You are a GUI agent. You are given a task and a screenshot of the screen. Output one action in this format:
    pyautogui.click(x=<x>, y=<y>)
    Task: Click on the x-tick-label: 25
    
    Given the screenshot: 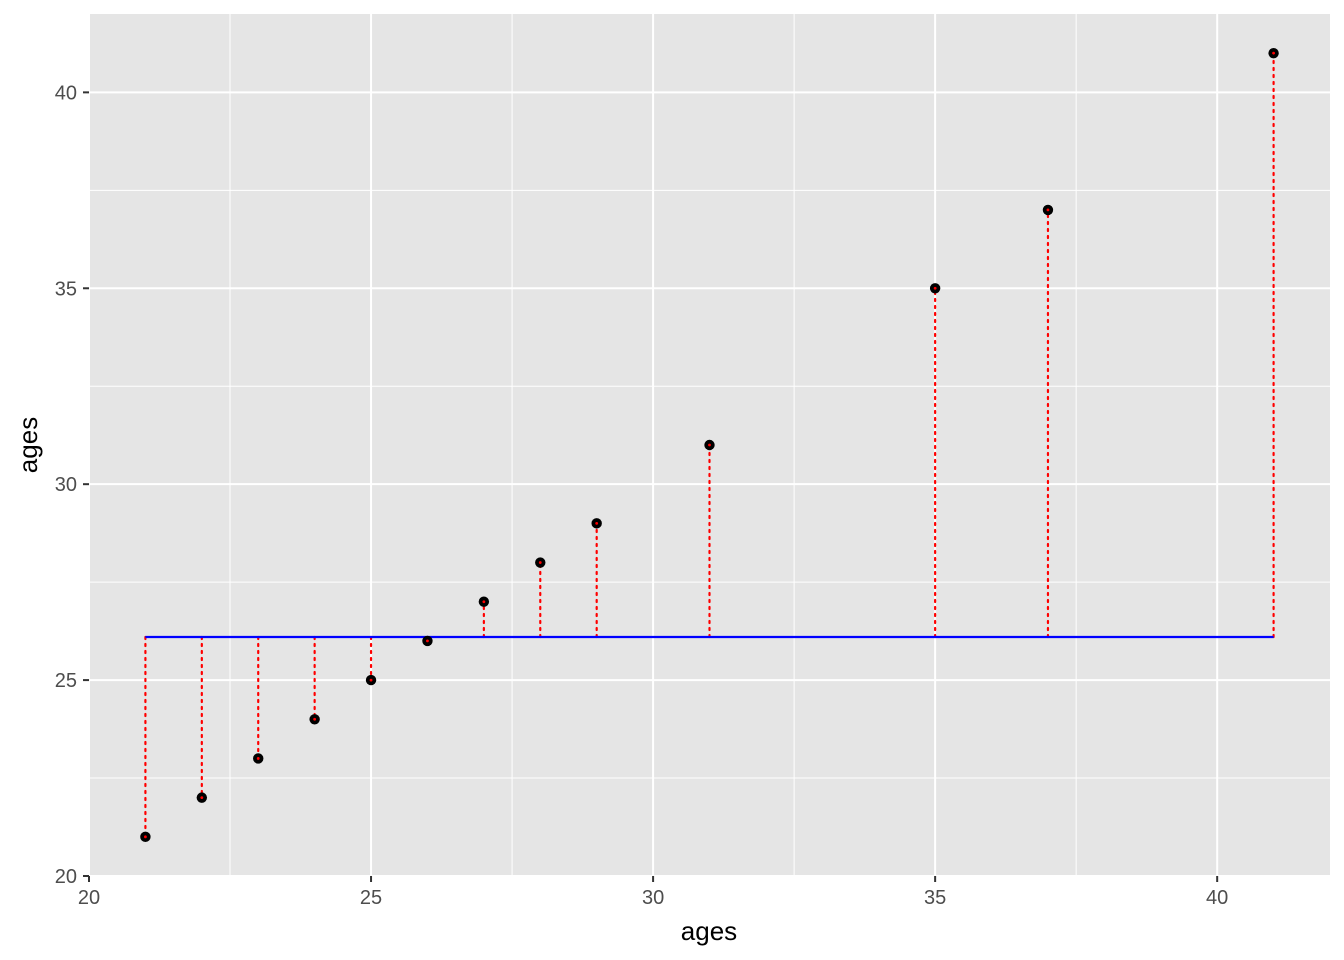 What is the action you would take?
    pyautogui.click(x=371, y=898)
    